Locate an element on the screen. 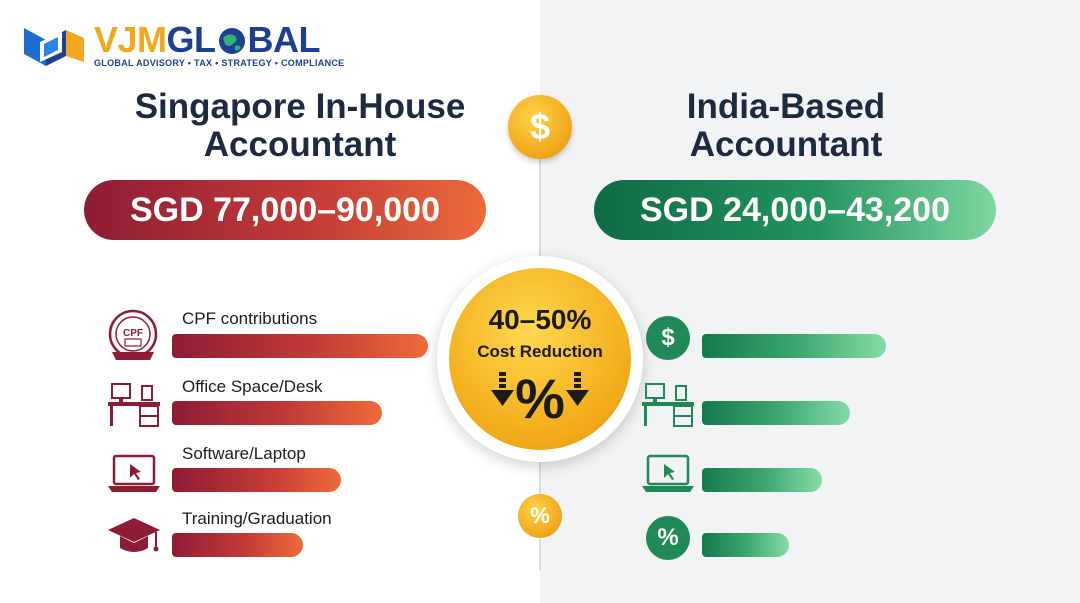 The width and height of the screenshot is (1080, 603). left-item-label: Training/Graduation is located at coordinates (257, 518).